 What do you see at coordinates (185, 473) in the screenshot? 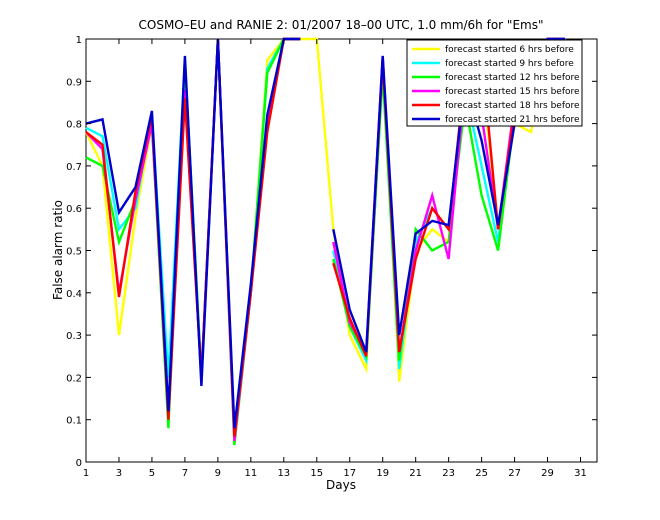
I see `x-tick-label: 7` at bounding box center [185, 473].